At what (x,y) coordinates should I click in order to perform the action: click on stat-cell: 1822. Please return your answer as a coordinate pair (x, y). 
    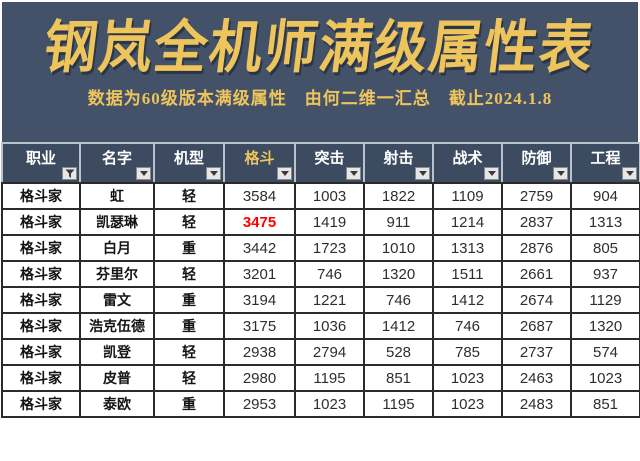
    Looking at the image, I should click on (398, 196).